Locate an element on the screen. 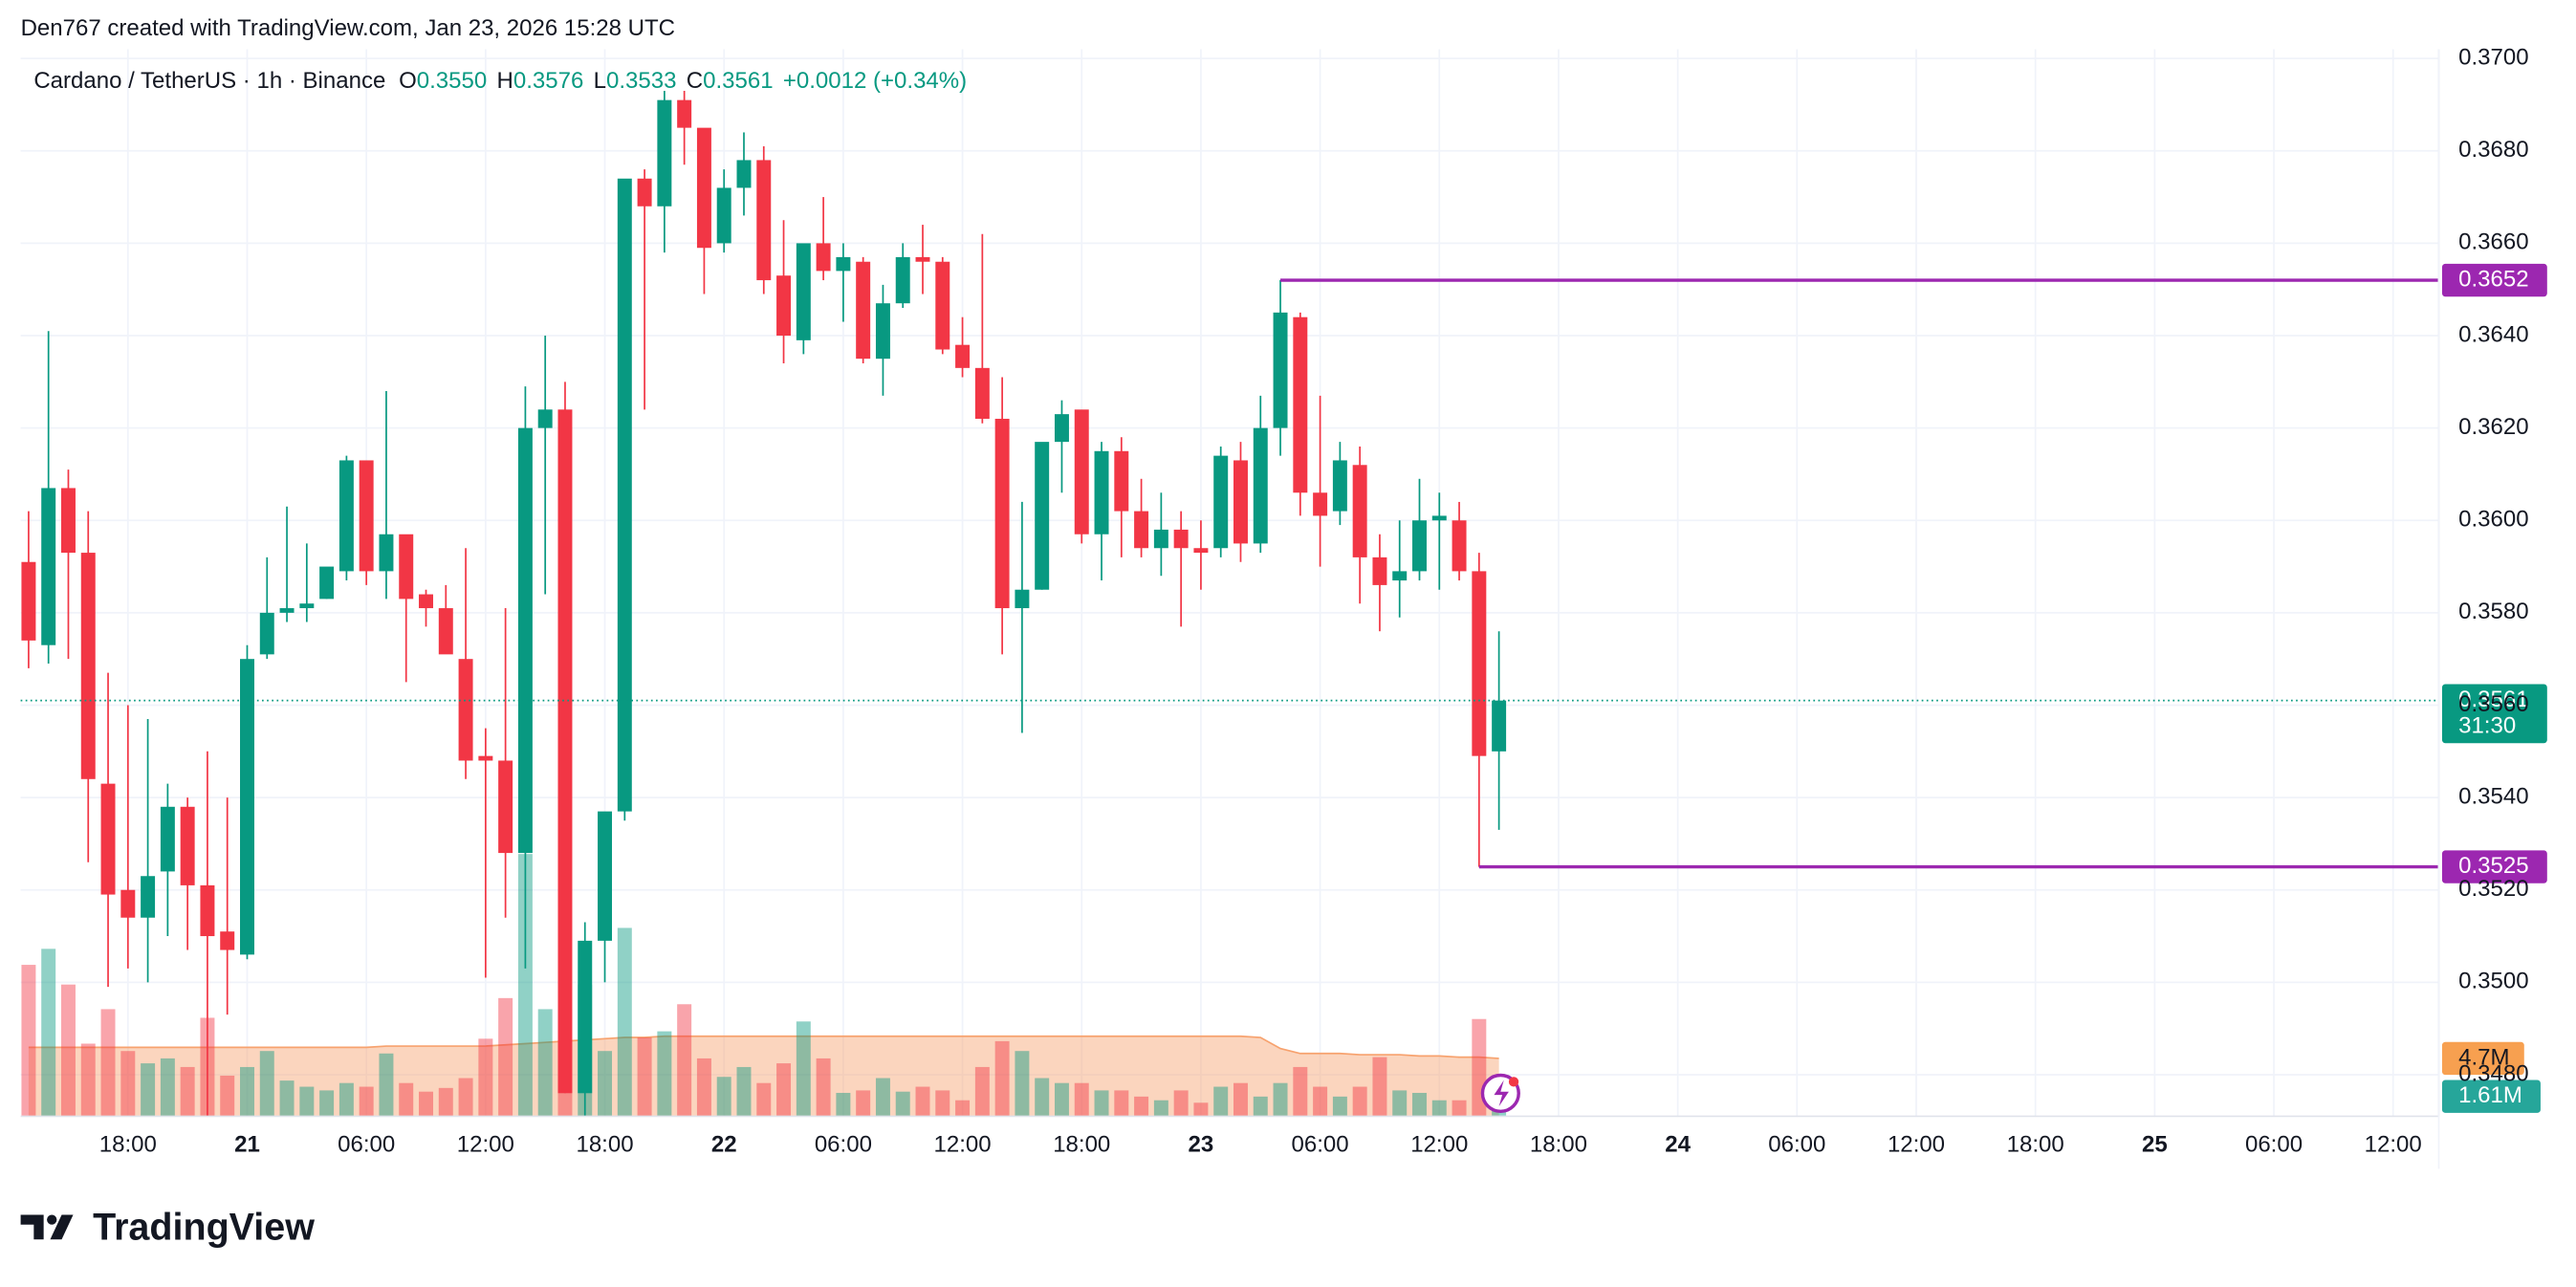 This screenshot has width=2576, height=1287. y-tick-label: 0.3660 is located at coordinates (2493, 242).